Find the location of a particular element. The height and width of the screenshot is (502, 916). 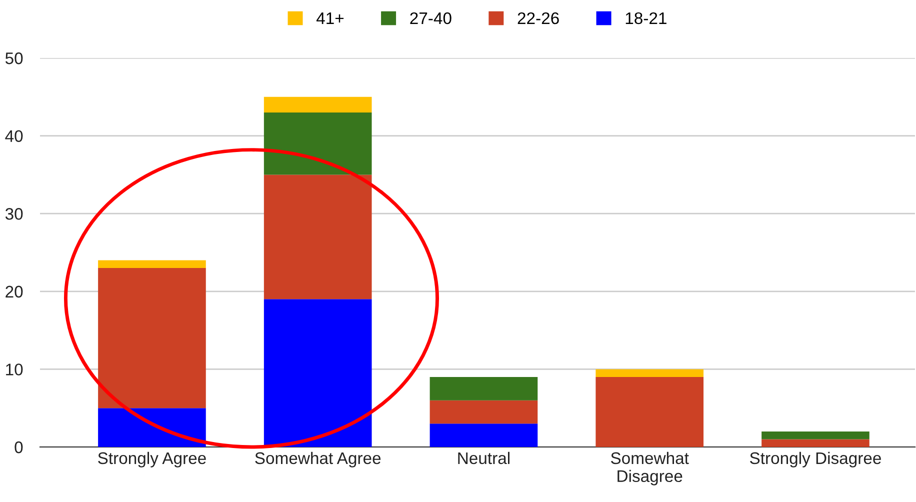

y-tick-label: 30 is located at coordinates (14, 214).